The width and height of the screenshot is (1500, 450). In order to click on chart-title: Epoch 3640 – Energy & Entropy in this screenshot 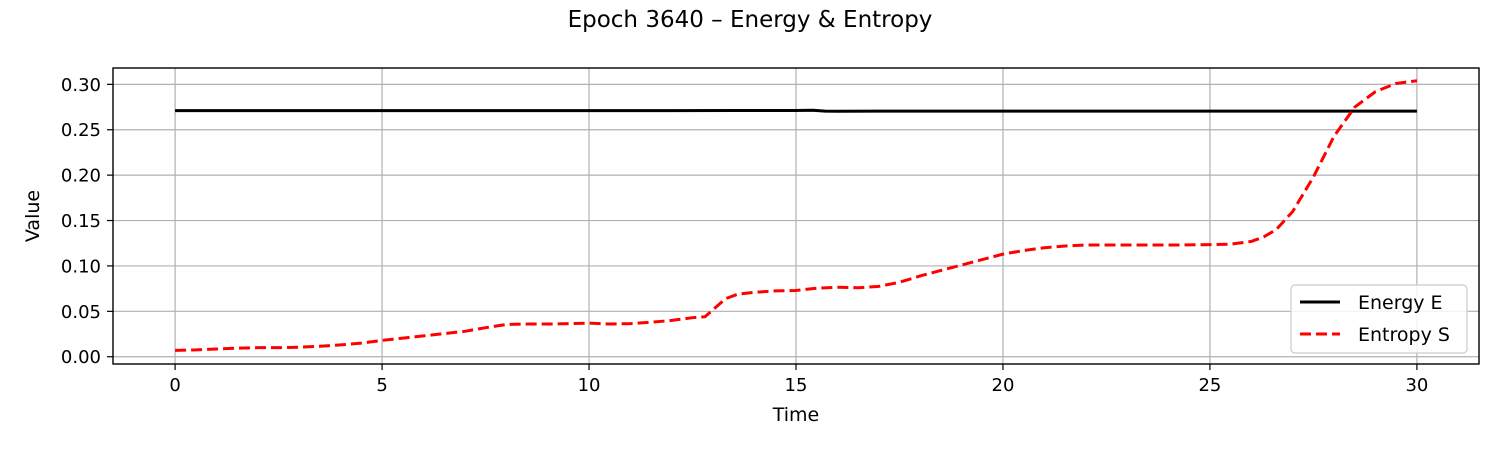, I will do `click(750, 20)`.